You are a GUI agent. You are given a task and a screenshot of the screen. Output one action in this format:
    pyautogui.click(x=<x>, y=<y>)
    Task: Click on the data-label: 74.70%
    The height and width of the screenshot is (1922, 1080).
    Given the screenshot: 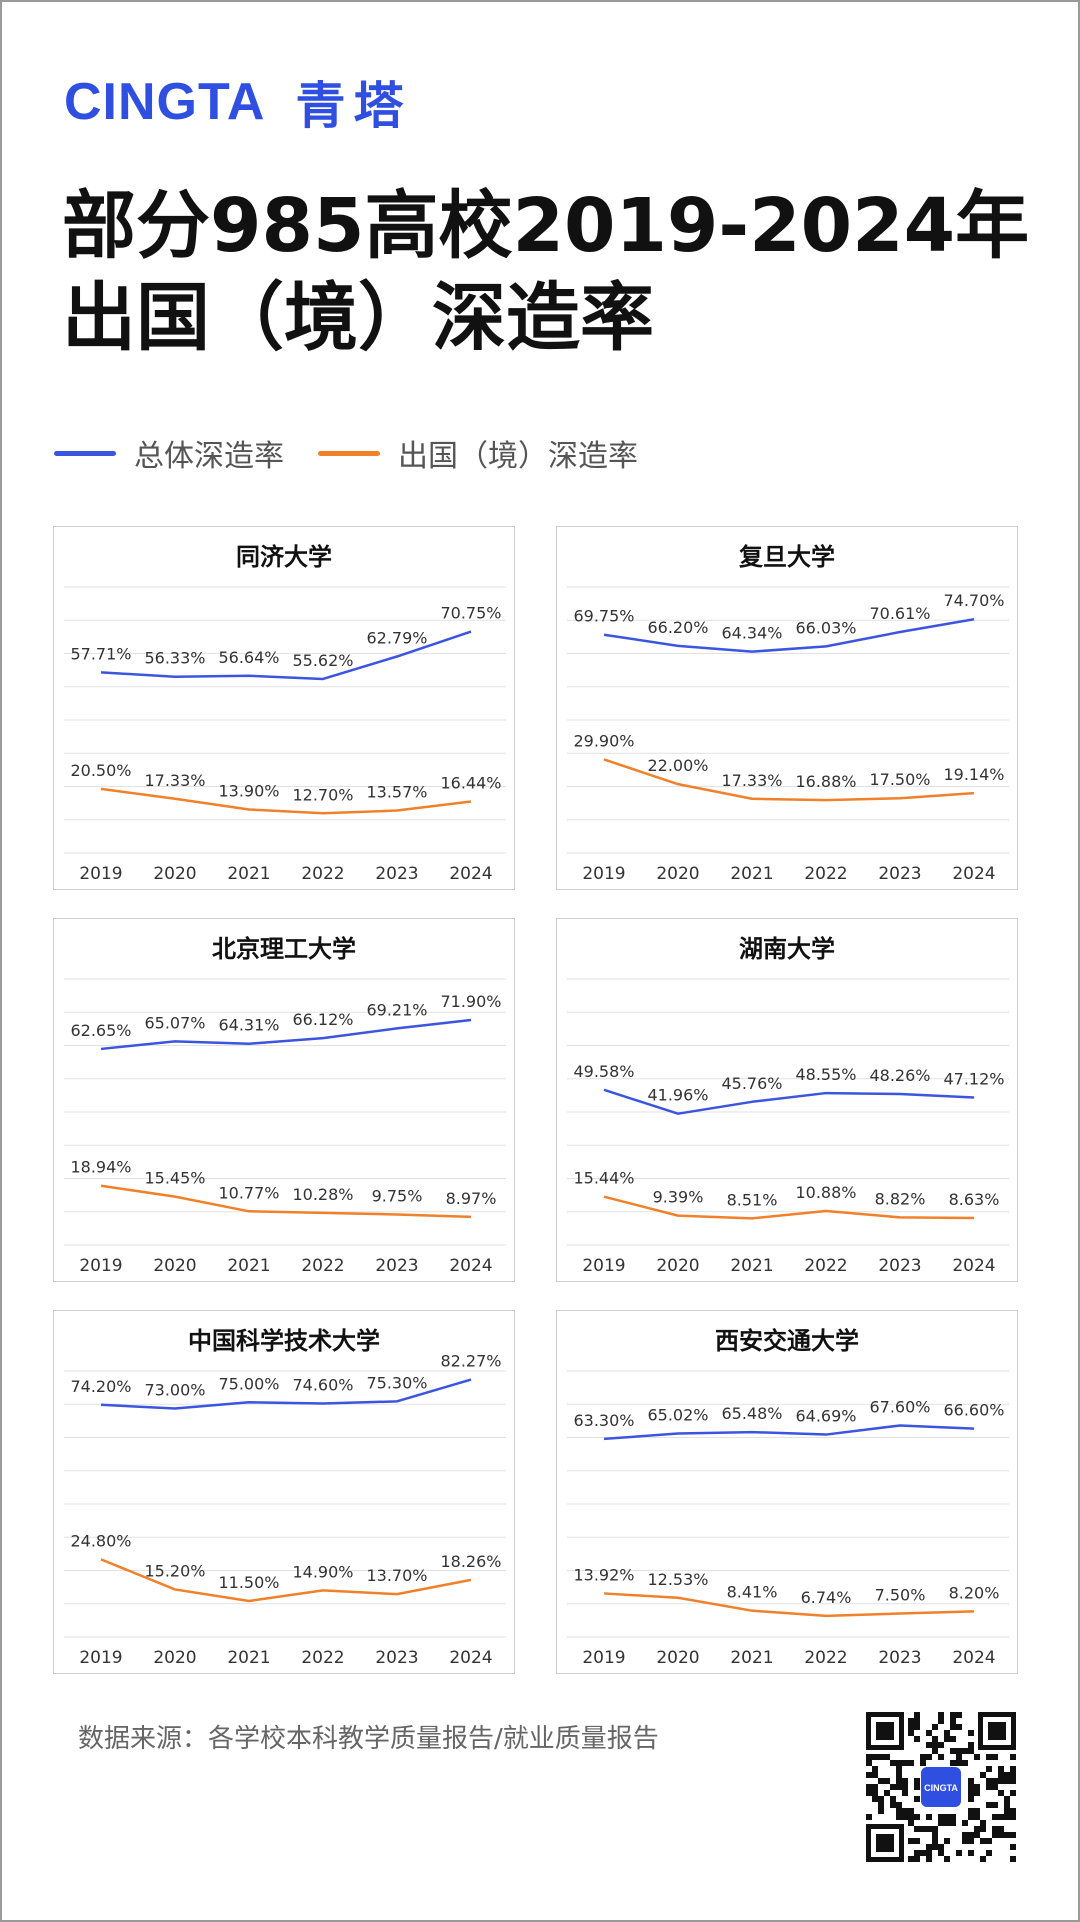 What is the action you would take?
    pyautogui.click(x=973, y=600)
    